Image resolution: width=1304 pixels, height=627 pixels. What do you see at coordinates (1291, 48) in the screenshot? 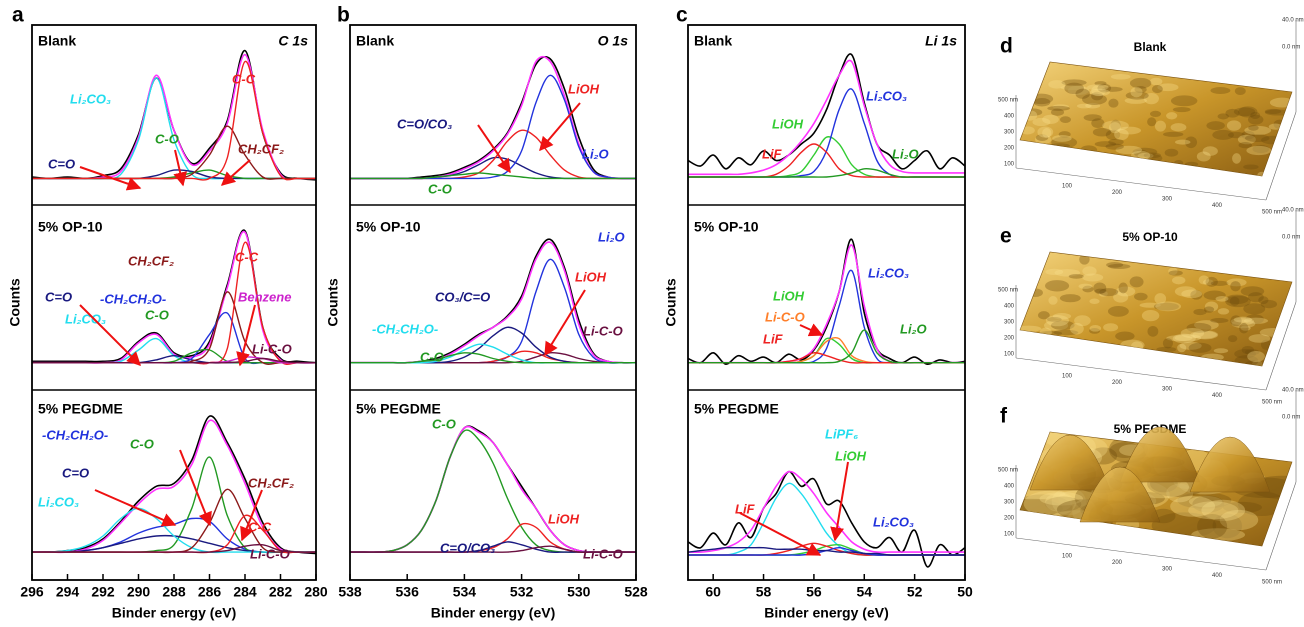
I see `afm-z-tick: 0.0 nm` at bounding box center [1291, 48].